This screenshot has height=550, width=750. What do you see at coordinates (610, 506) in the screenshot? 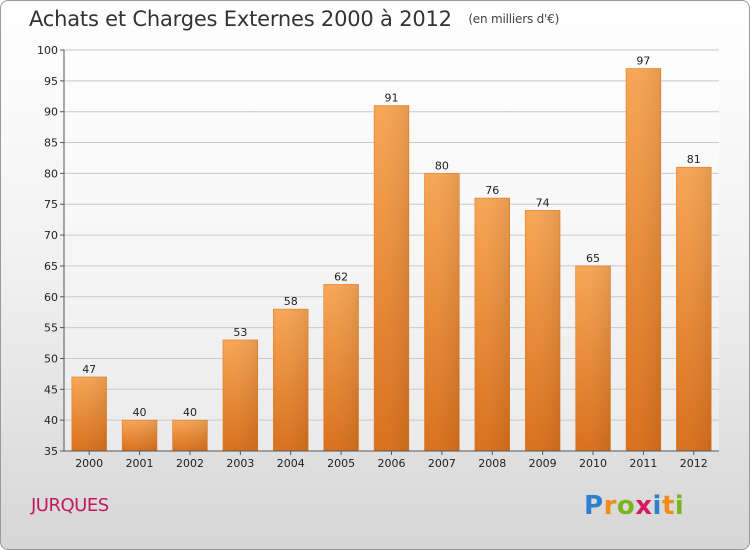
I see `logo-letter: r` at bounding box center [610, 506].